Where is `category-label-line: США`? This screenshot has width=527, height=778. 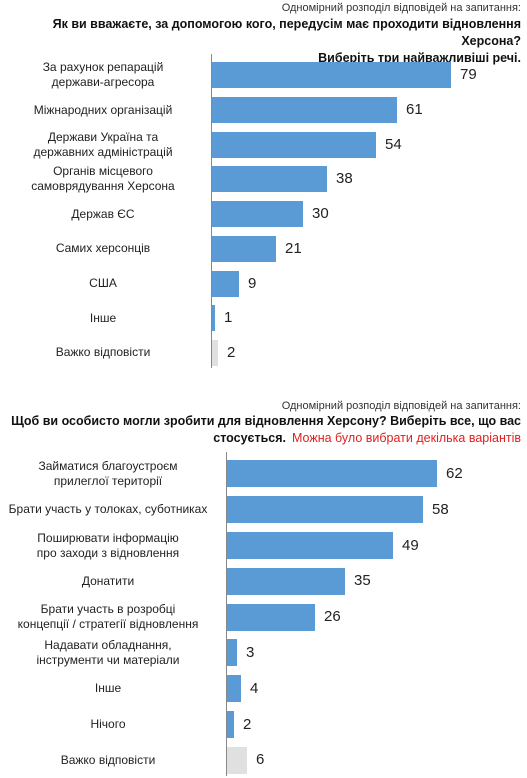
category-label-line: США is located at coordinates (103, 283).